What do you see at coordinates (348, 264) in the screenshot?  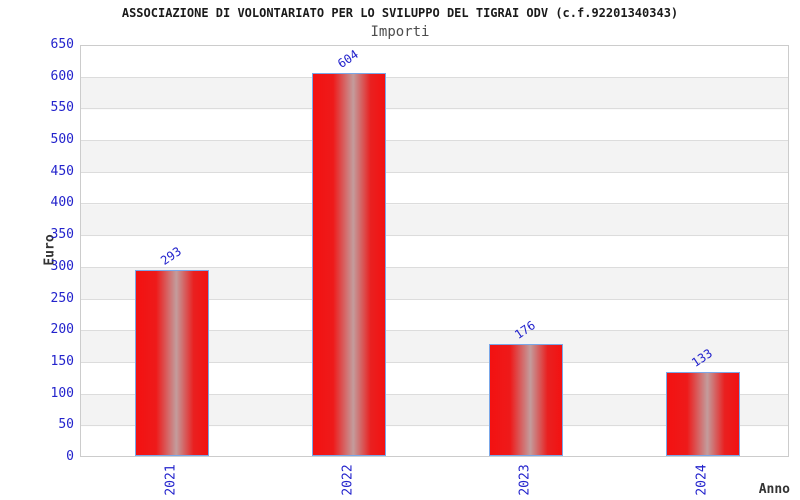 I see `bar-2022` at bounding box center [348, 264].